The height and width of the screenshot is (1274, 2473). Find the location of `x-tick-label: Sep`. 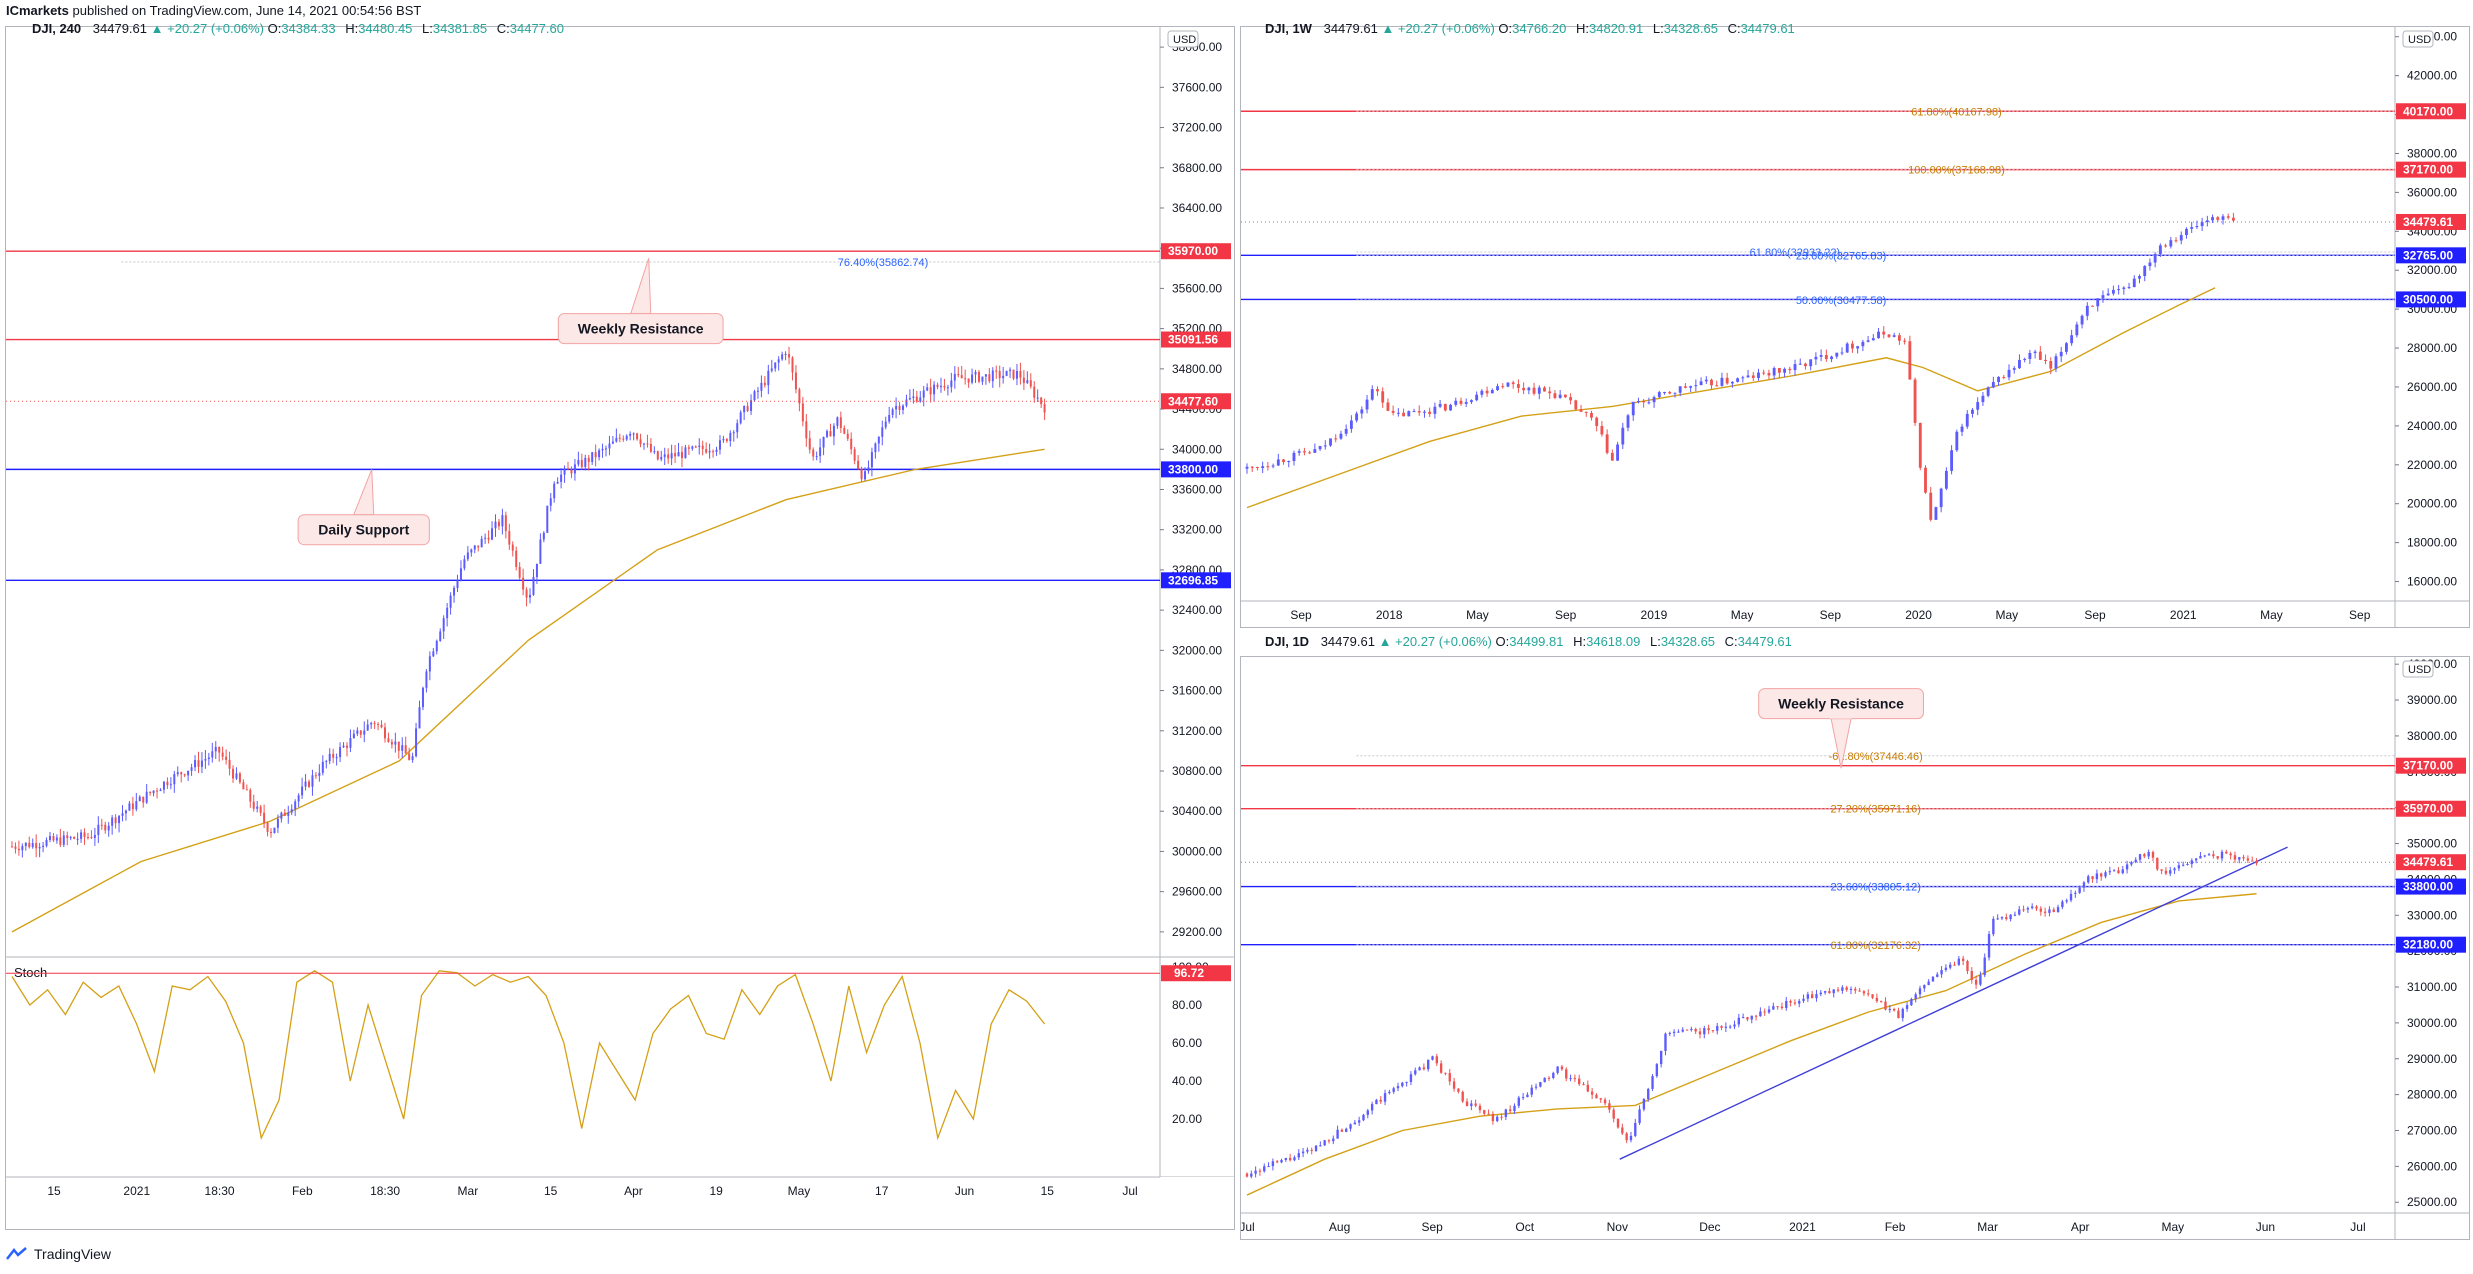

x-tick-label: Sep is located at coordinates (2360, 615).